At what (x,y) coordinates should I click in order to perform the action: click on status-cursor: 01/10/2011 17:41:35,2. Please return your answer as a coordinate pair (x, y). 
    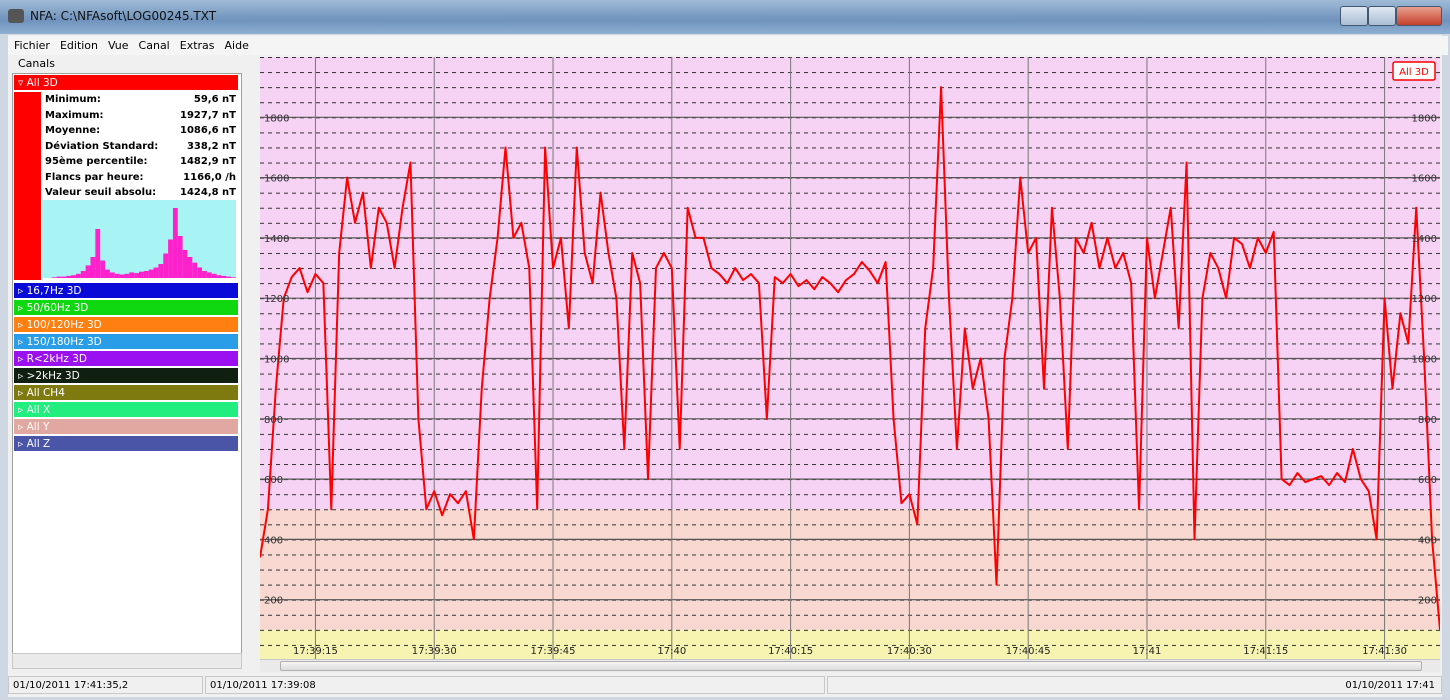
    Looking at the image, I should click on (105, 685).